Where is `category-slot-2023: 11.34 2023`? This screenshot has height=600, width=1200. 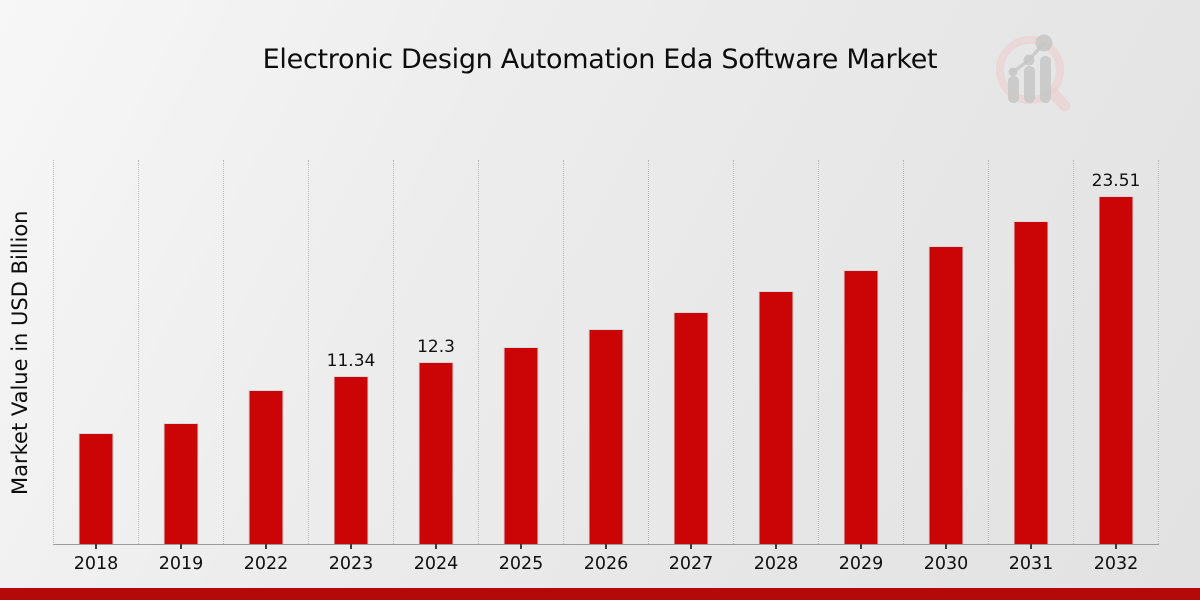 category-slot-2023: 11.34 2023 is located at coordinates (351, 367).